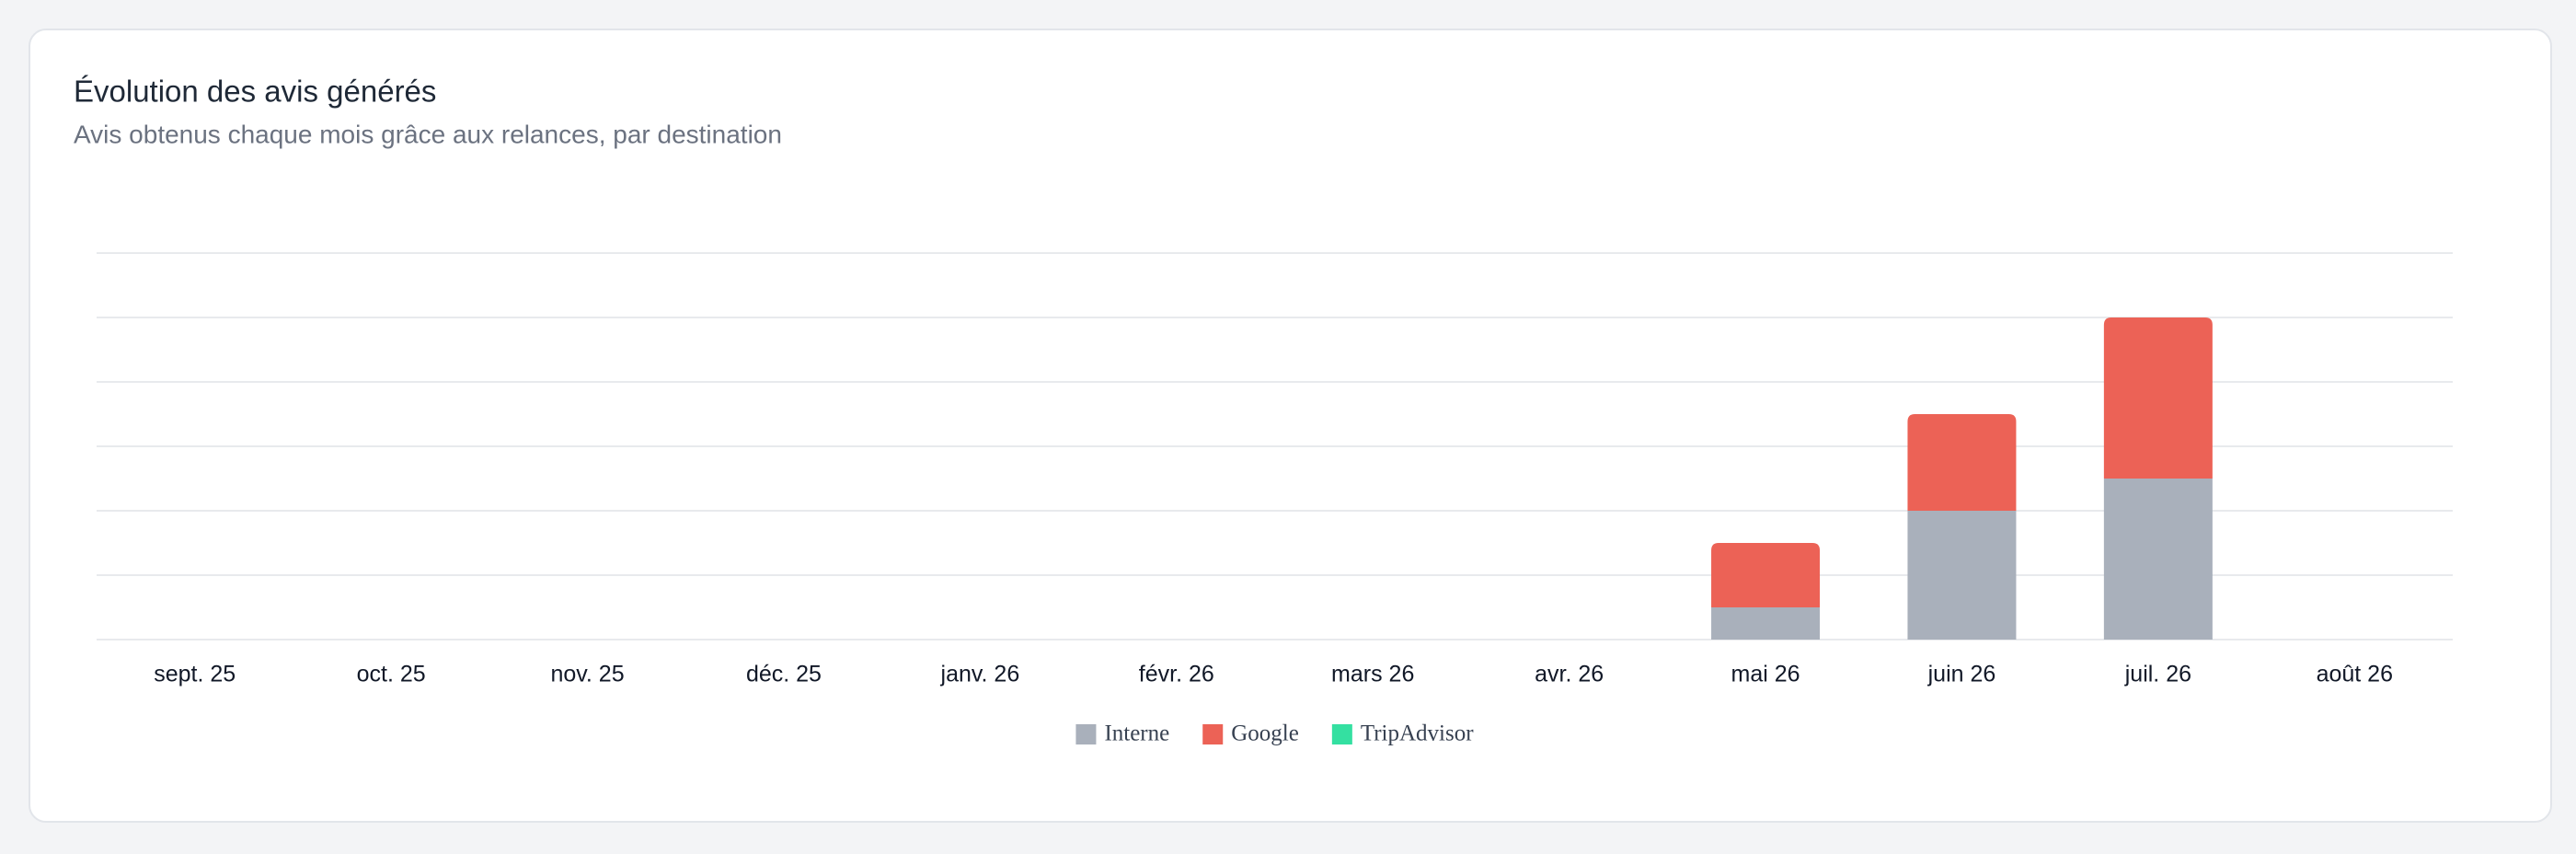 The height and width of the screenshot is (854, 2576). What do you see at coordinates (195, 674) in the screenshot?
I see `x-tick-label: sept. 25` at bounding box center [195, 674].